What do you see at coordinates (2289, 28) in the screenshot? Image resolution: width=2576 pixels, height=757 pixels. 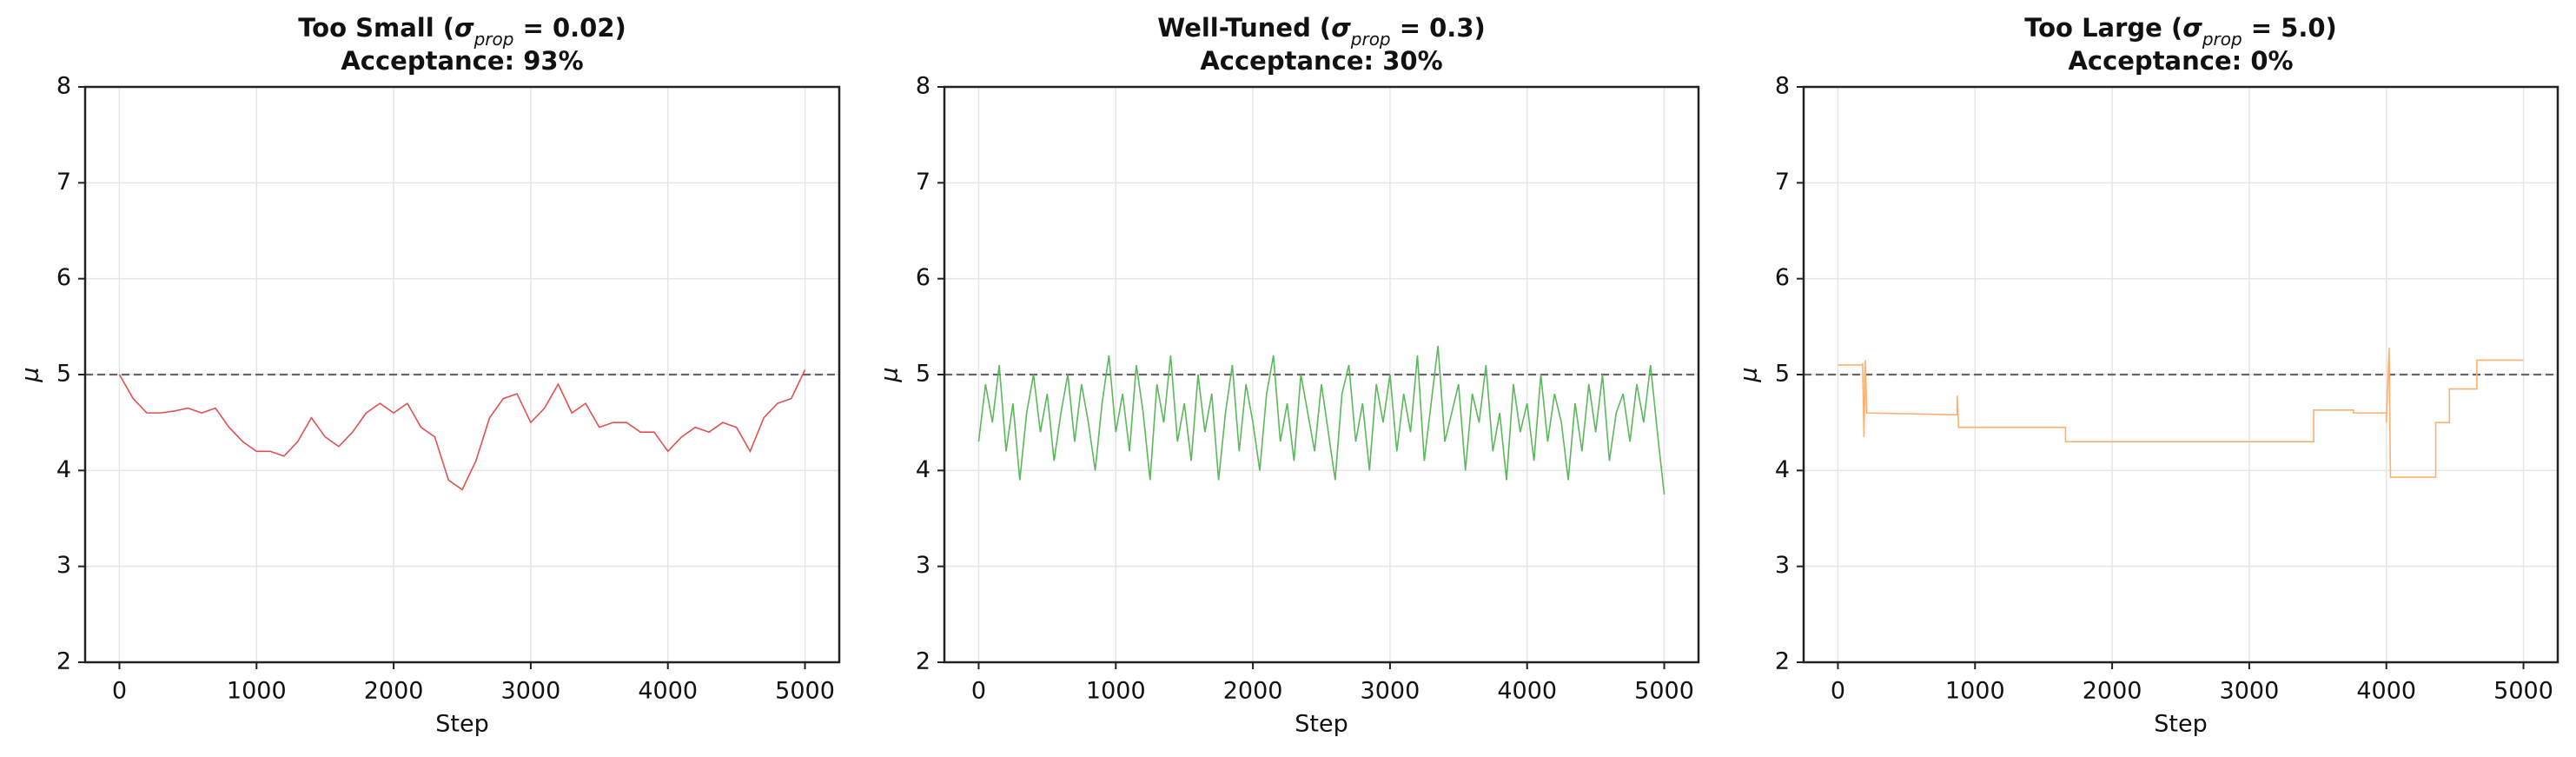 I see `title-part: = 5.0)` at bounding box center [2289, 28].